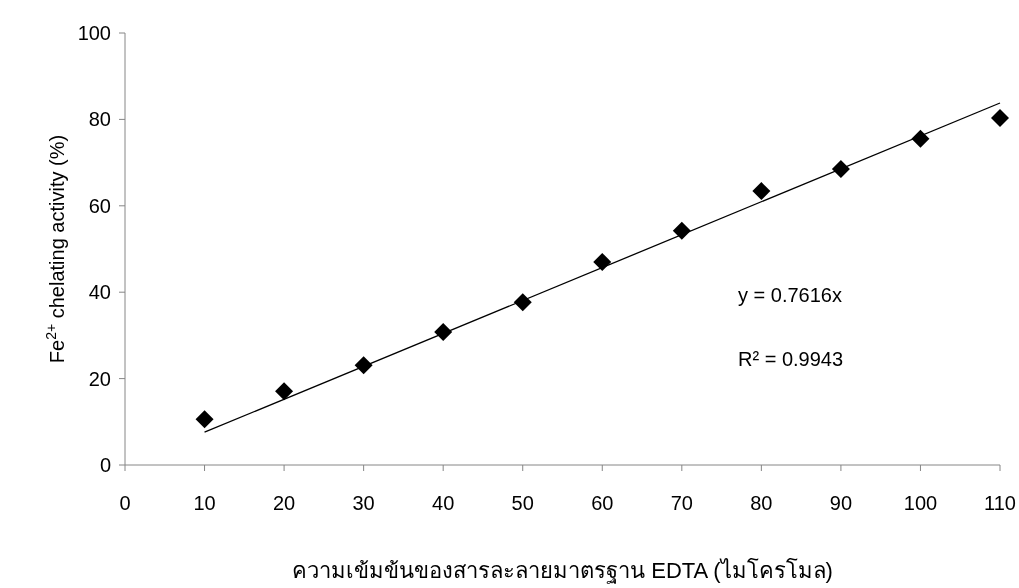  What do you see at coordinates (99, 292) in the screenshot?
I see `y-tick-label: 40` at bounding box center [99, 292].